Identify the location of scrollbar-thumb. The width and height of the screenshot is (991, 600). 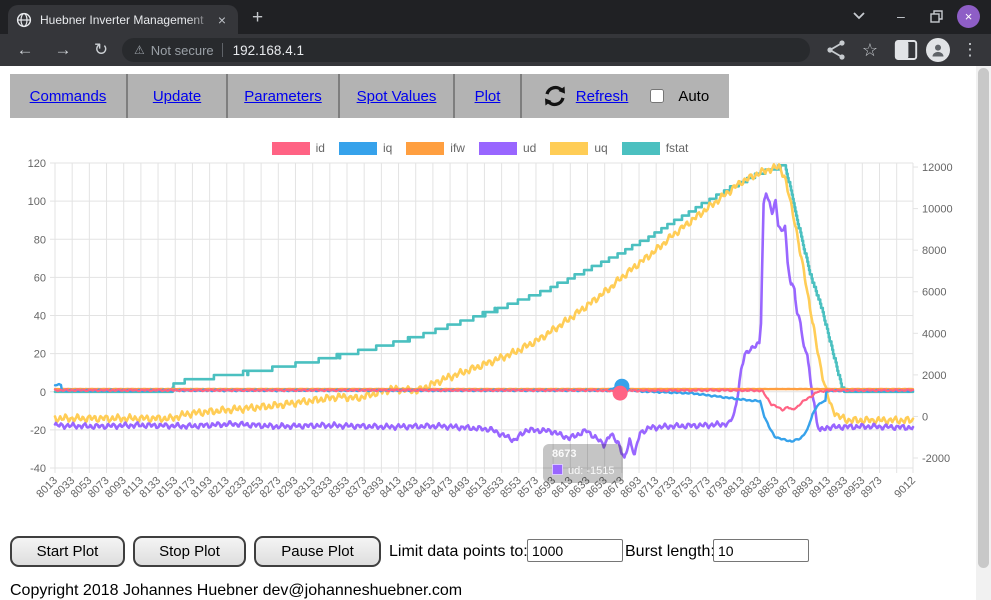
(983, 318).